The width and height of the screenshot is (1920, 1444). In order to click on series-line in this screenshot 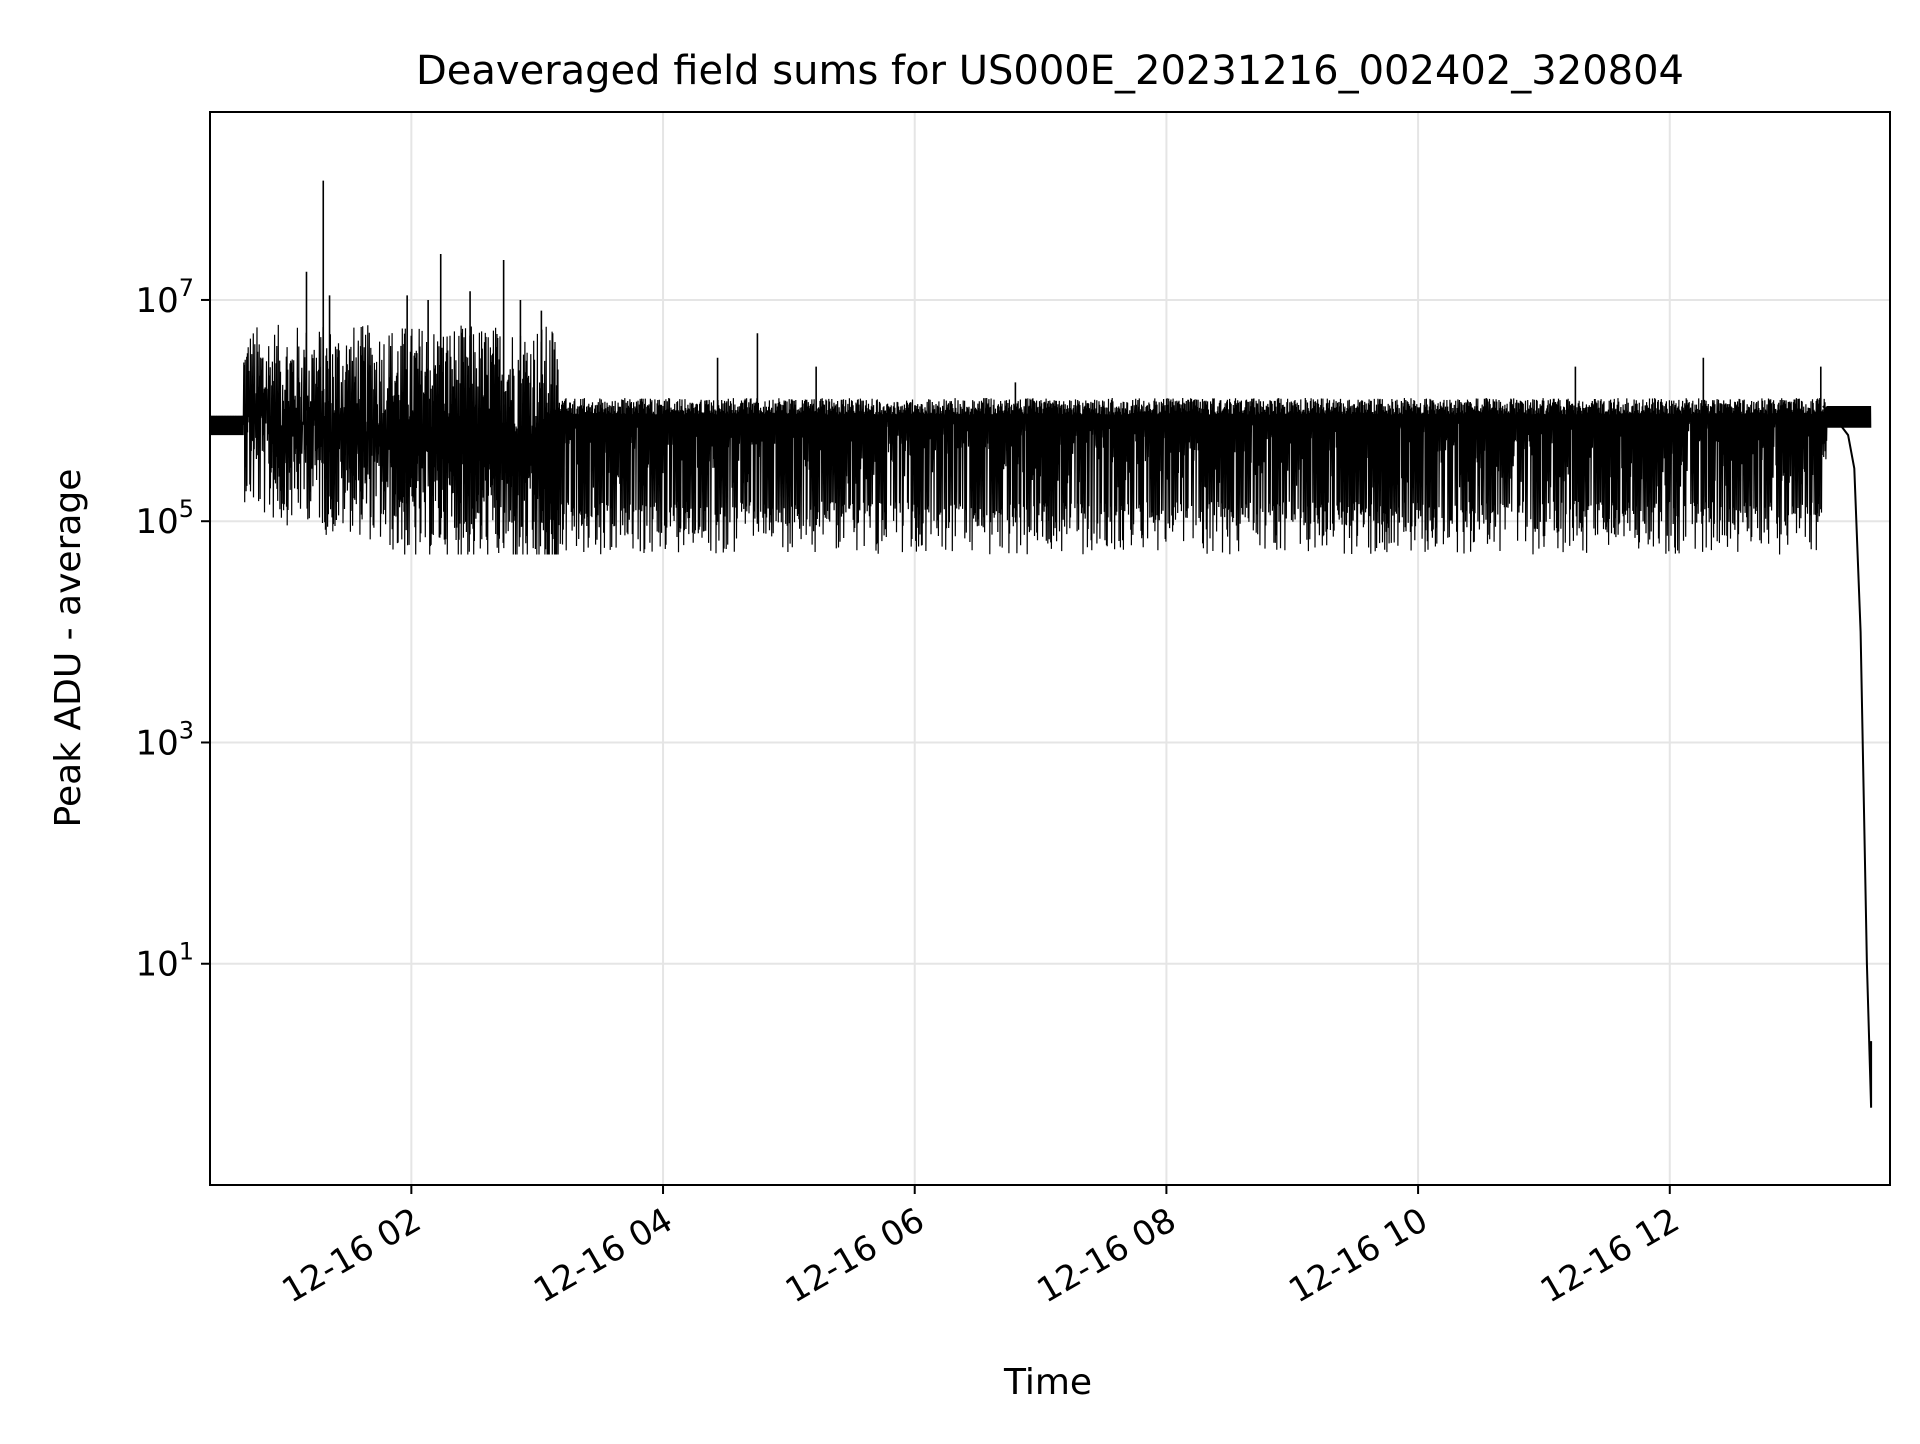, I will do `click(1040, 439)`.